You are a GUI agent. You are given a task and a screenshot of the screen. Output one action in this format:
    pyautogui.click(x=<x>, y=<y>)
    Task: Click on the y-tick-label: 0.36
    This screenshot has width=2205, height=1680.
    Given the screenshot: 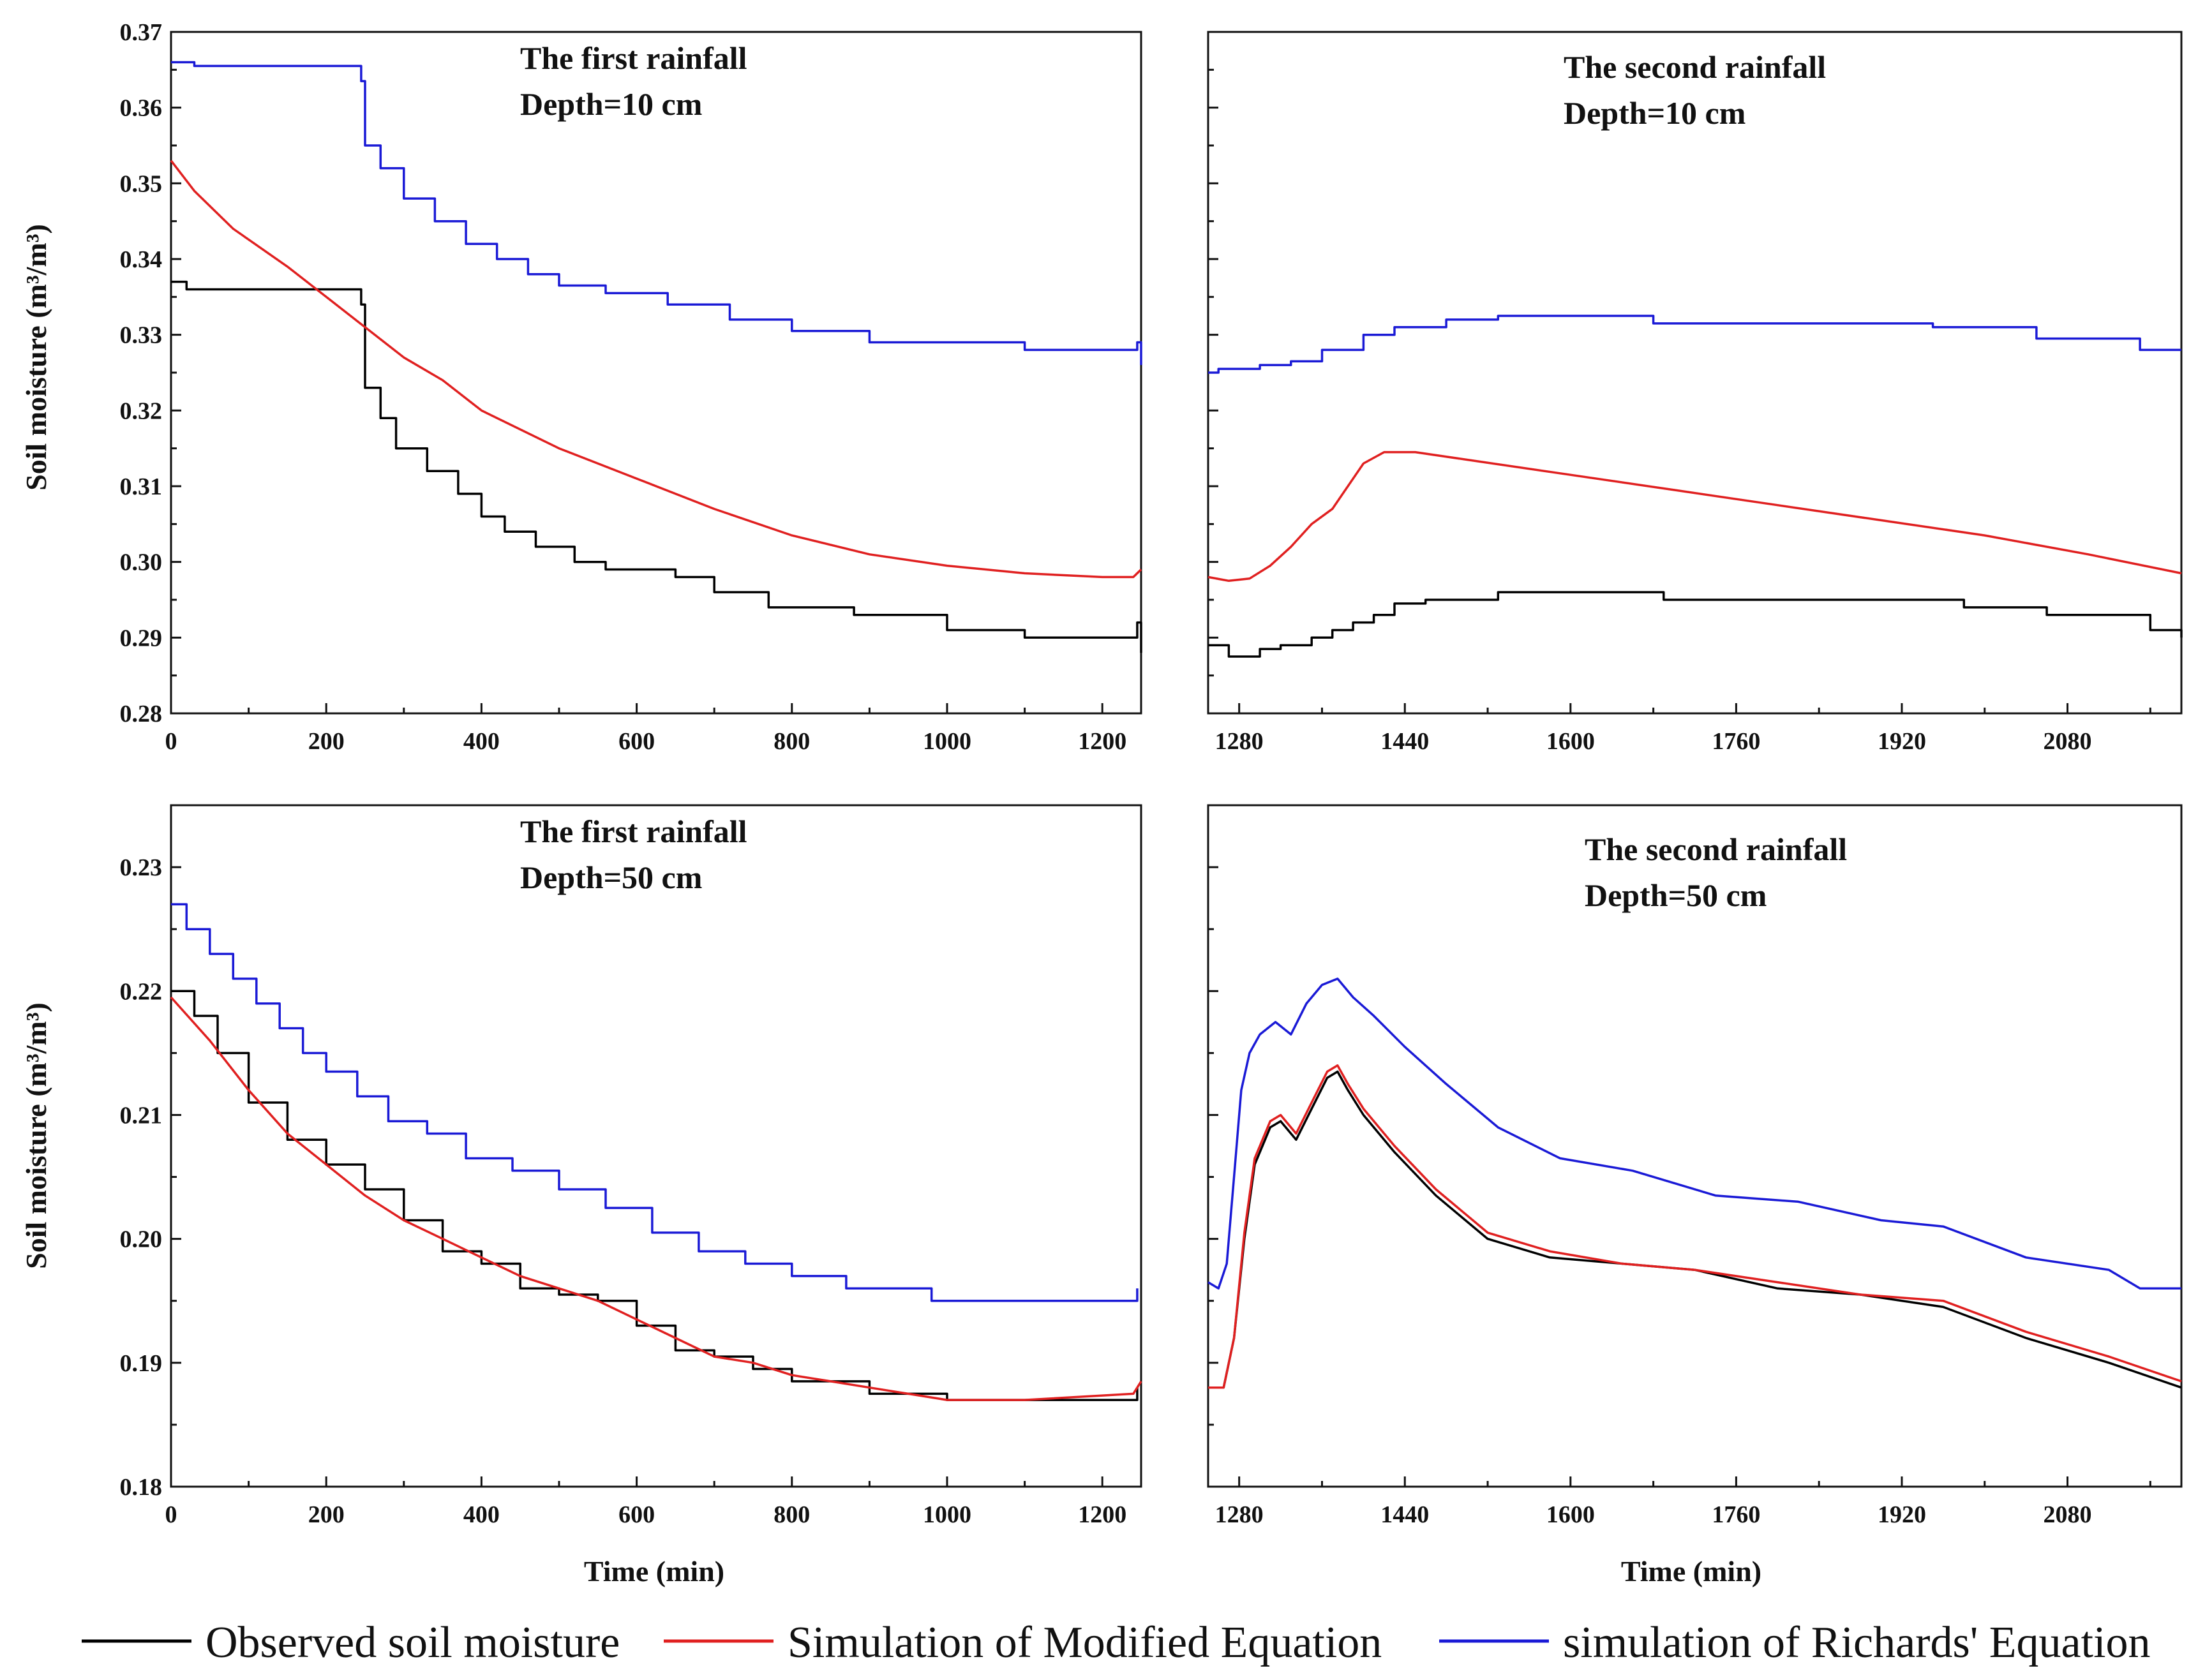 What is the action you would take?
    pyautogui.click(x=141, y=108)
    